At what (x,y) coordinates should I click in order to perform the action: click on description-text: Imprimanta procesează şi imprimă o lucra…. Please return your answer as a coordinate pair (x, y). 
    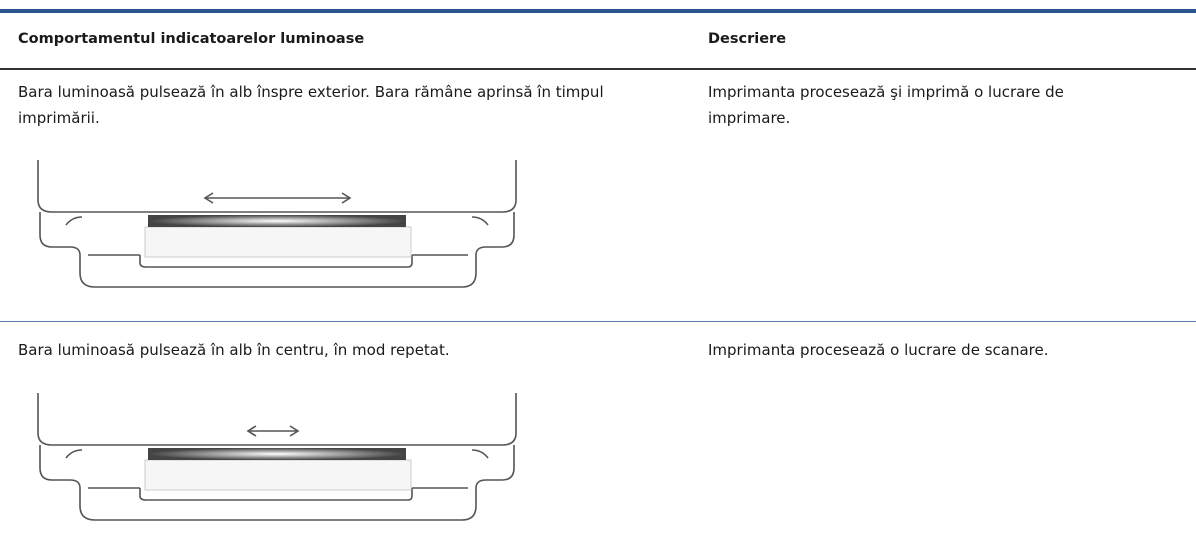
    Looking at the image, I should click on (886, 105).